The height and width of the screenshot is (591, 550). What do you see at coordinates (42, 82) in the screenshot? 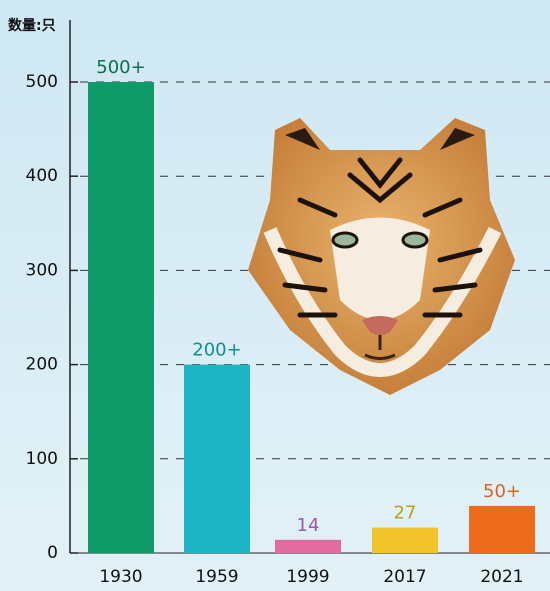
I see `y-tick-label: 500` at bounding box center [42, 82].